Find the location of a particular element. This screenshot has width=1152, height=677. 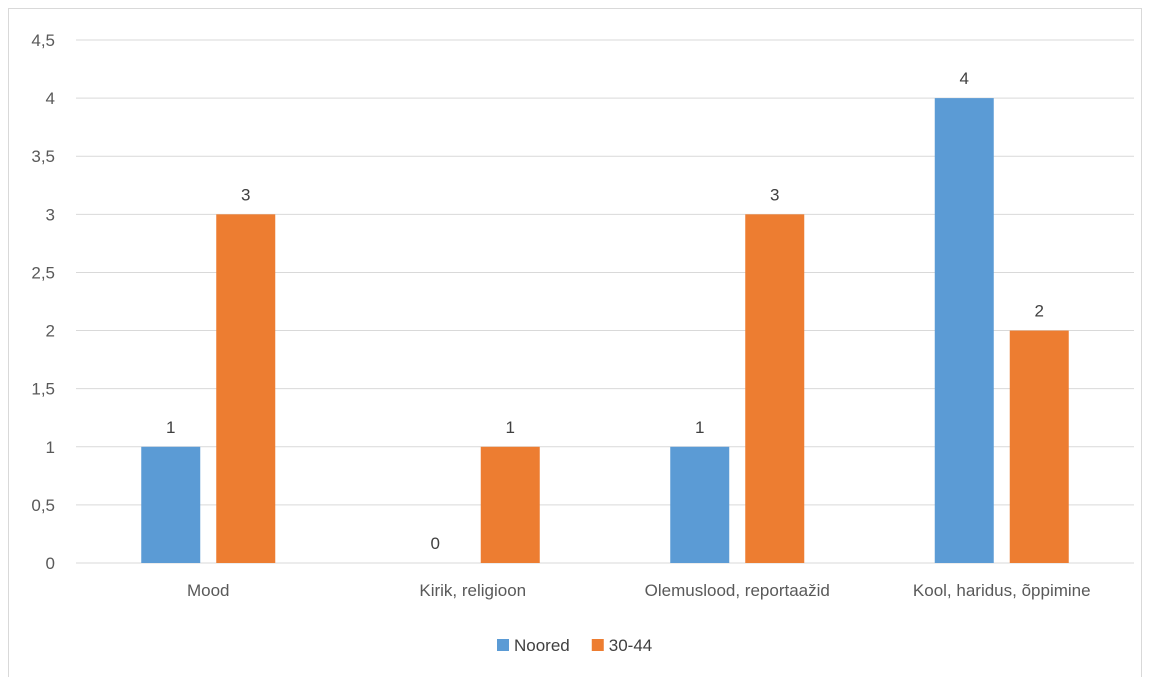

y-tick-label: 2,5 is located at coordinates (43, 272).